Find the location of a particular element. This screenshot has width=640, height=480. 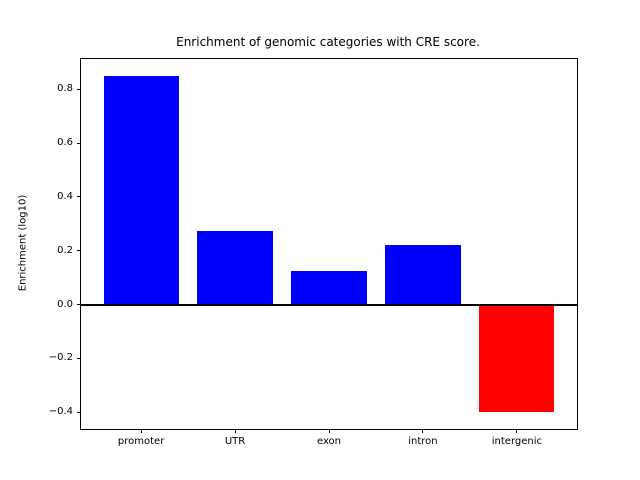

bar-intergenic is located at coordinates (517, 358).